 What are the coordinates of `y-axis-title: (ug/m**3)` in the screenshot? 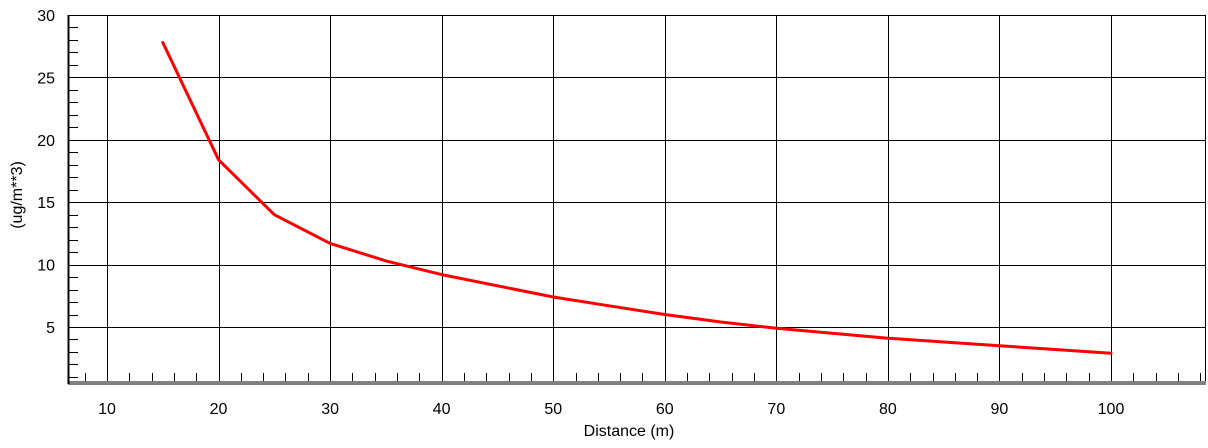 It's located at (17, 195).